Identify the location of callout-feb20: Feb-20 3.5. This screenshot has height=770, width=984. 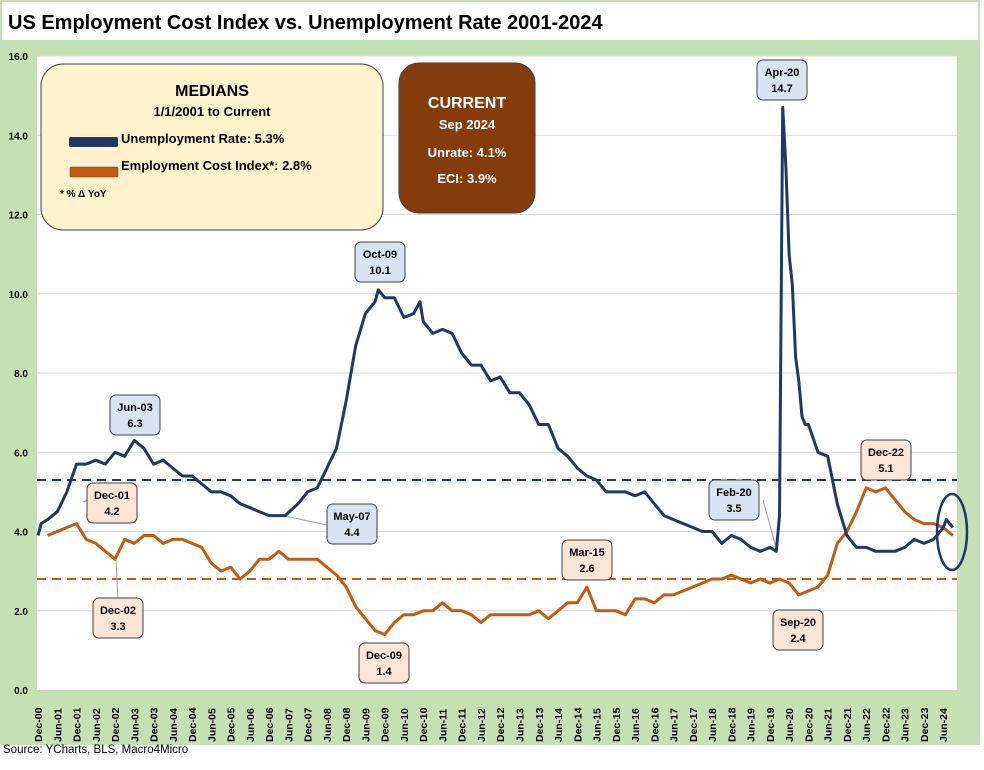
(734, 500).